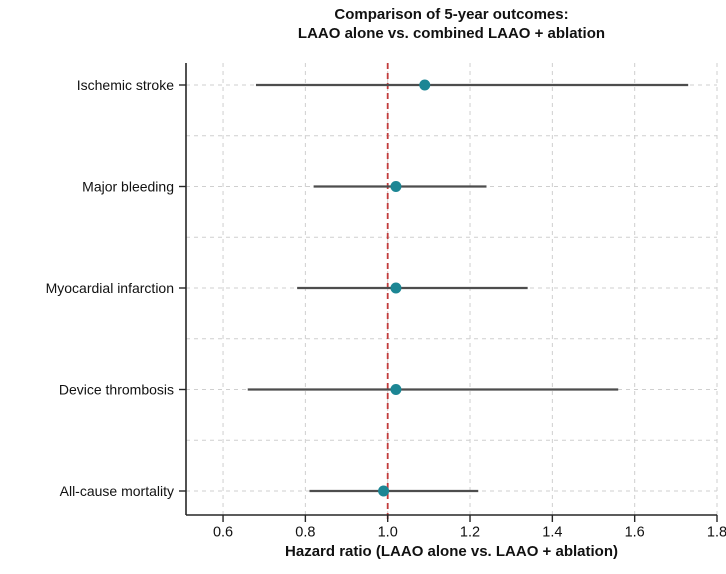 The image size is (726, 574). I want to click on category-label: Ischemic stroke, so click(125, 85).